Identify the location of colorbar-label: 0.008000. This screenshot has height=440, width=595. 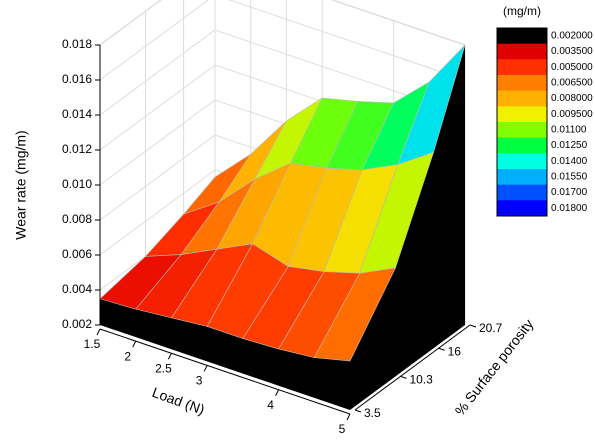
(572, 98).